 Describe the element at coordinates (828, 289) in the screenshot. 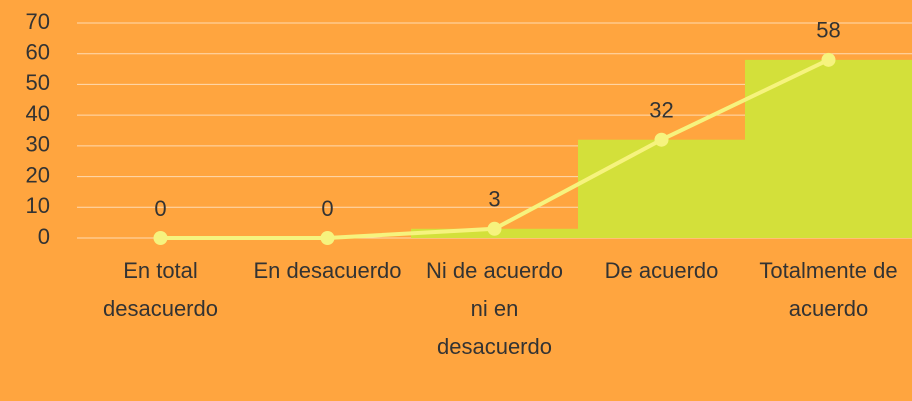

I see `x-tick-label: Totalmente de acuerdo` at that location.